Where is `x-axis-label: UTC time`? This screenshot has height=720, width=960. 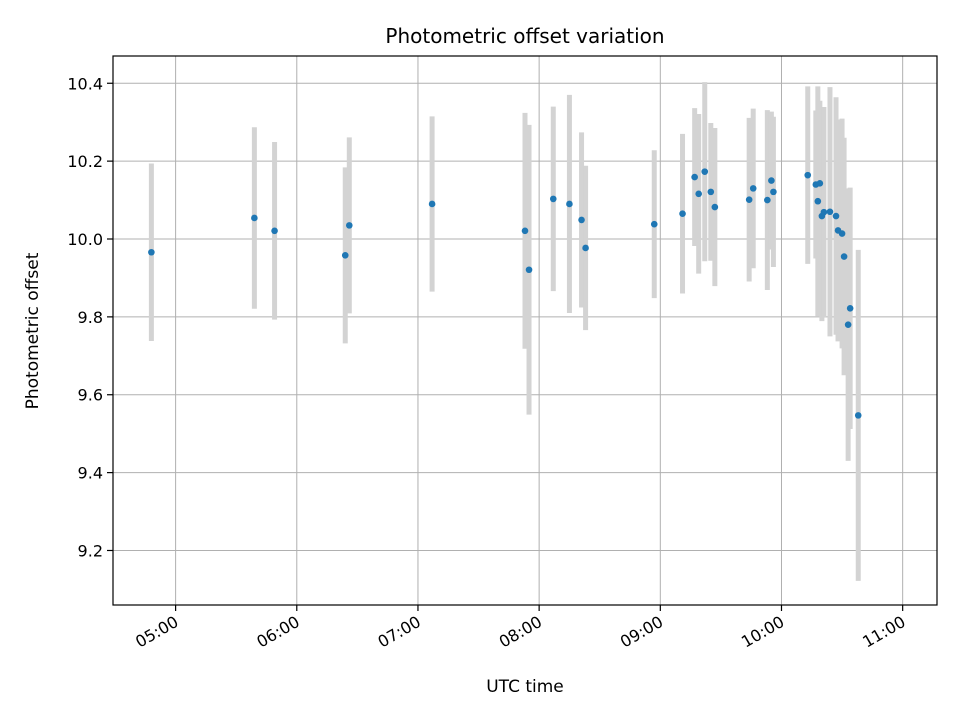 x-axis-label: UTC time is located at coordinates (525, 687).